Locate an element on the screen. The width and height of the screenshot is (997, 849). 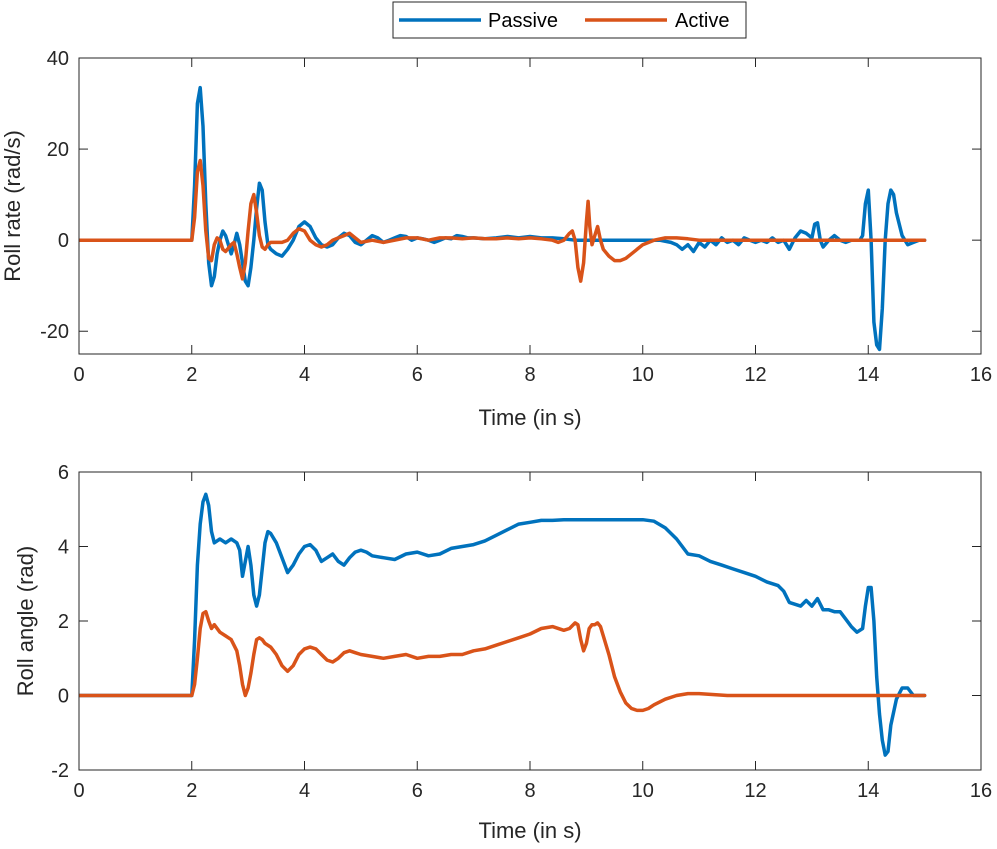
roll-angle-xtick-label: 10 is located at coordinates (643, 791).